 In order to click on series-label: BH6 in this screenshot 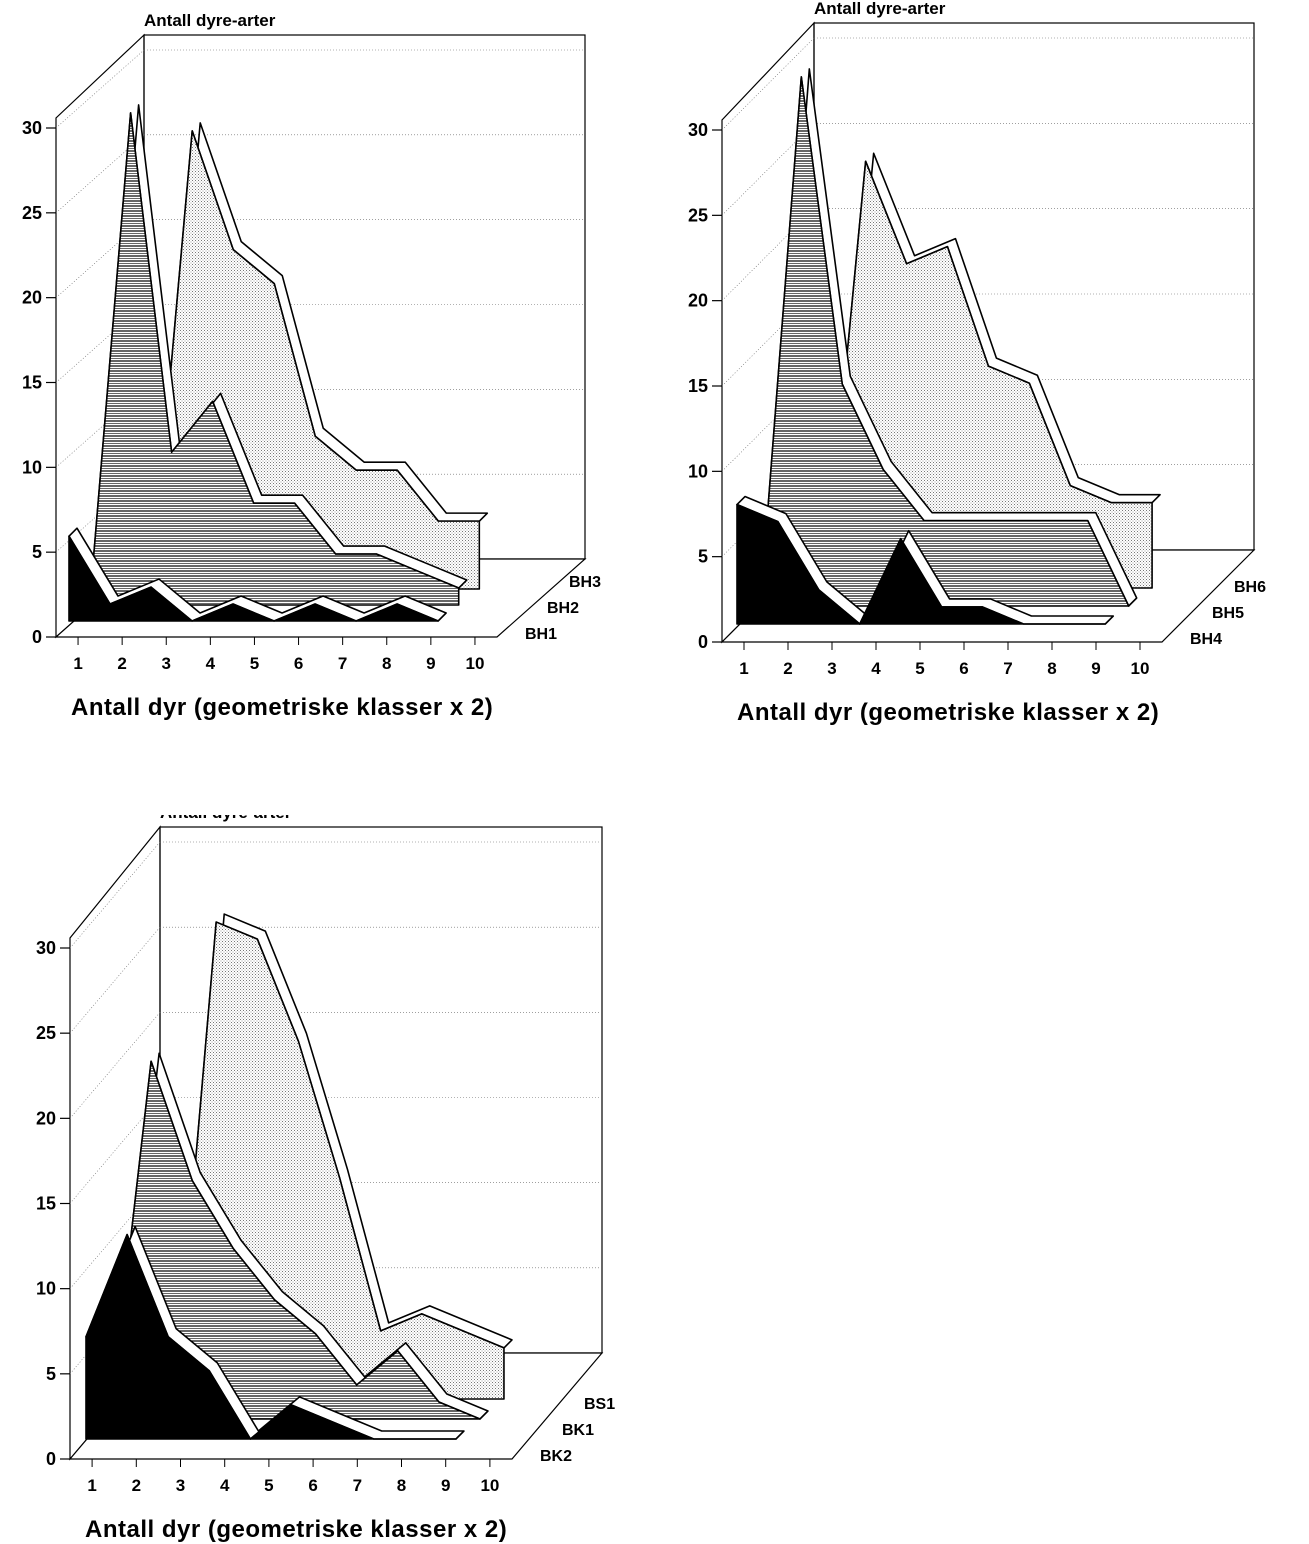, I will do `click(1250, 587)`.